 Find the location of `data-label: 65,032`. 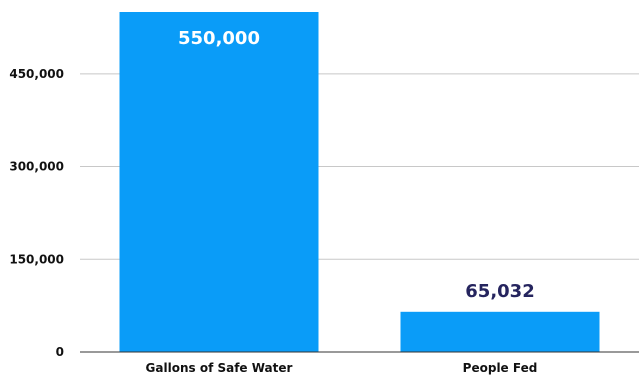

data-label: 65,032 is located at coordinates (499, 291).